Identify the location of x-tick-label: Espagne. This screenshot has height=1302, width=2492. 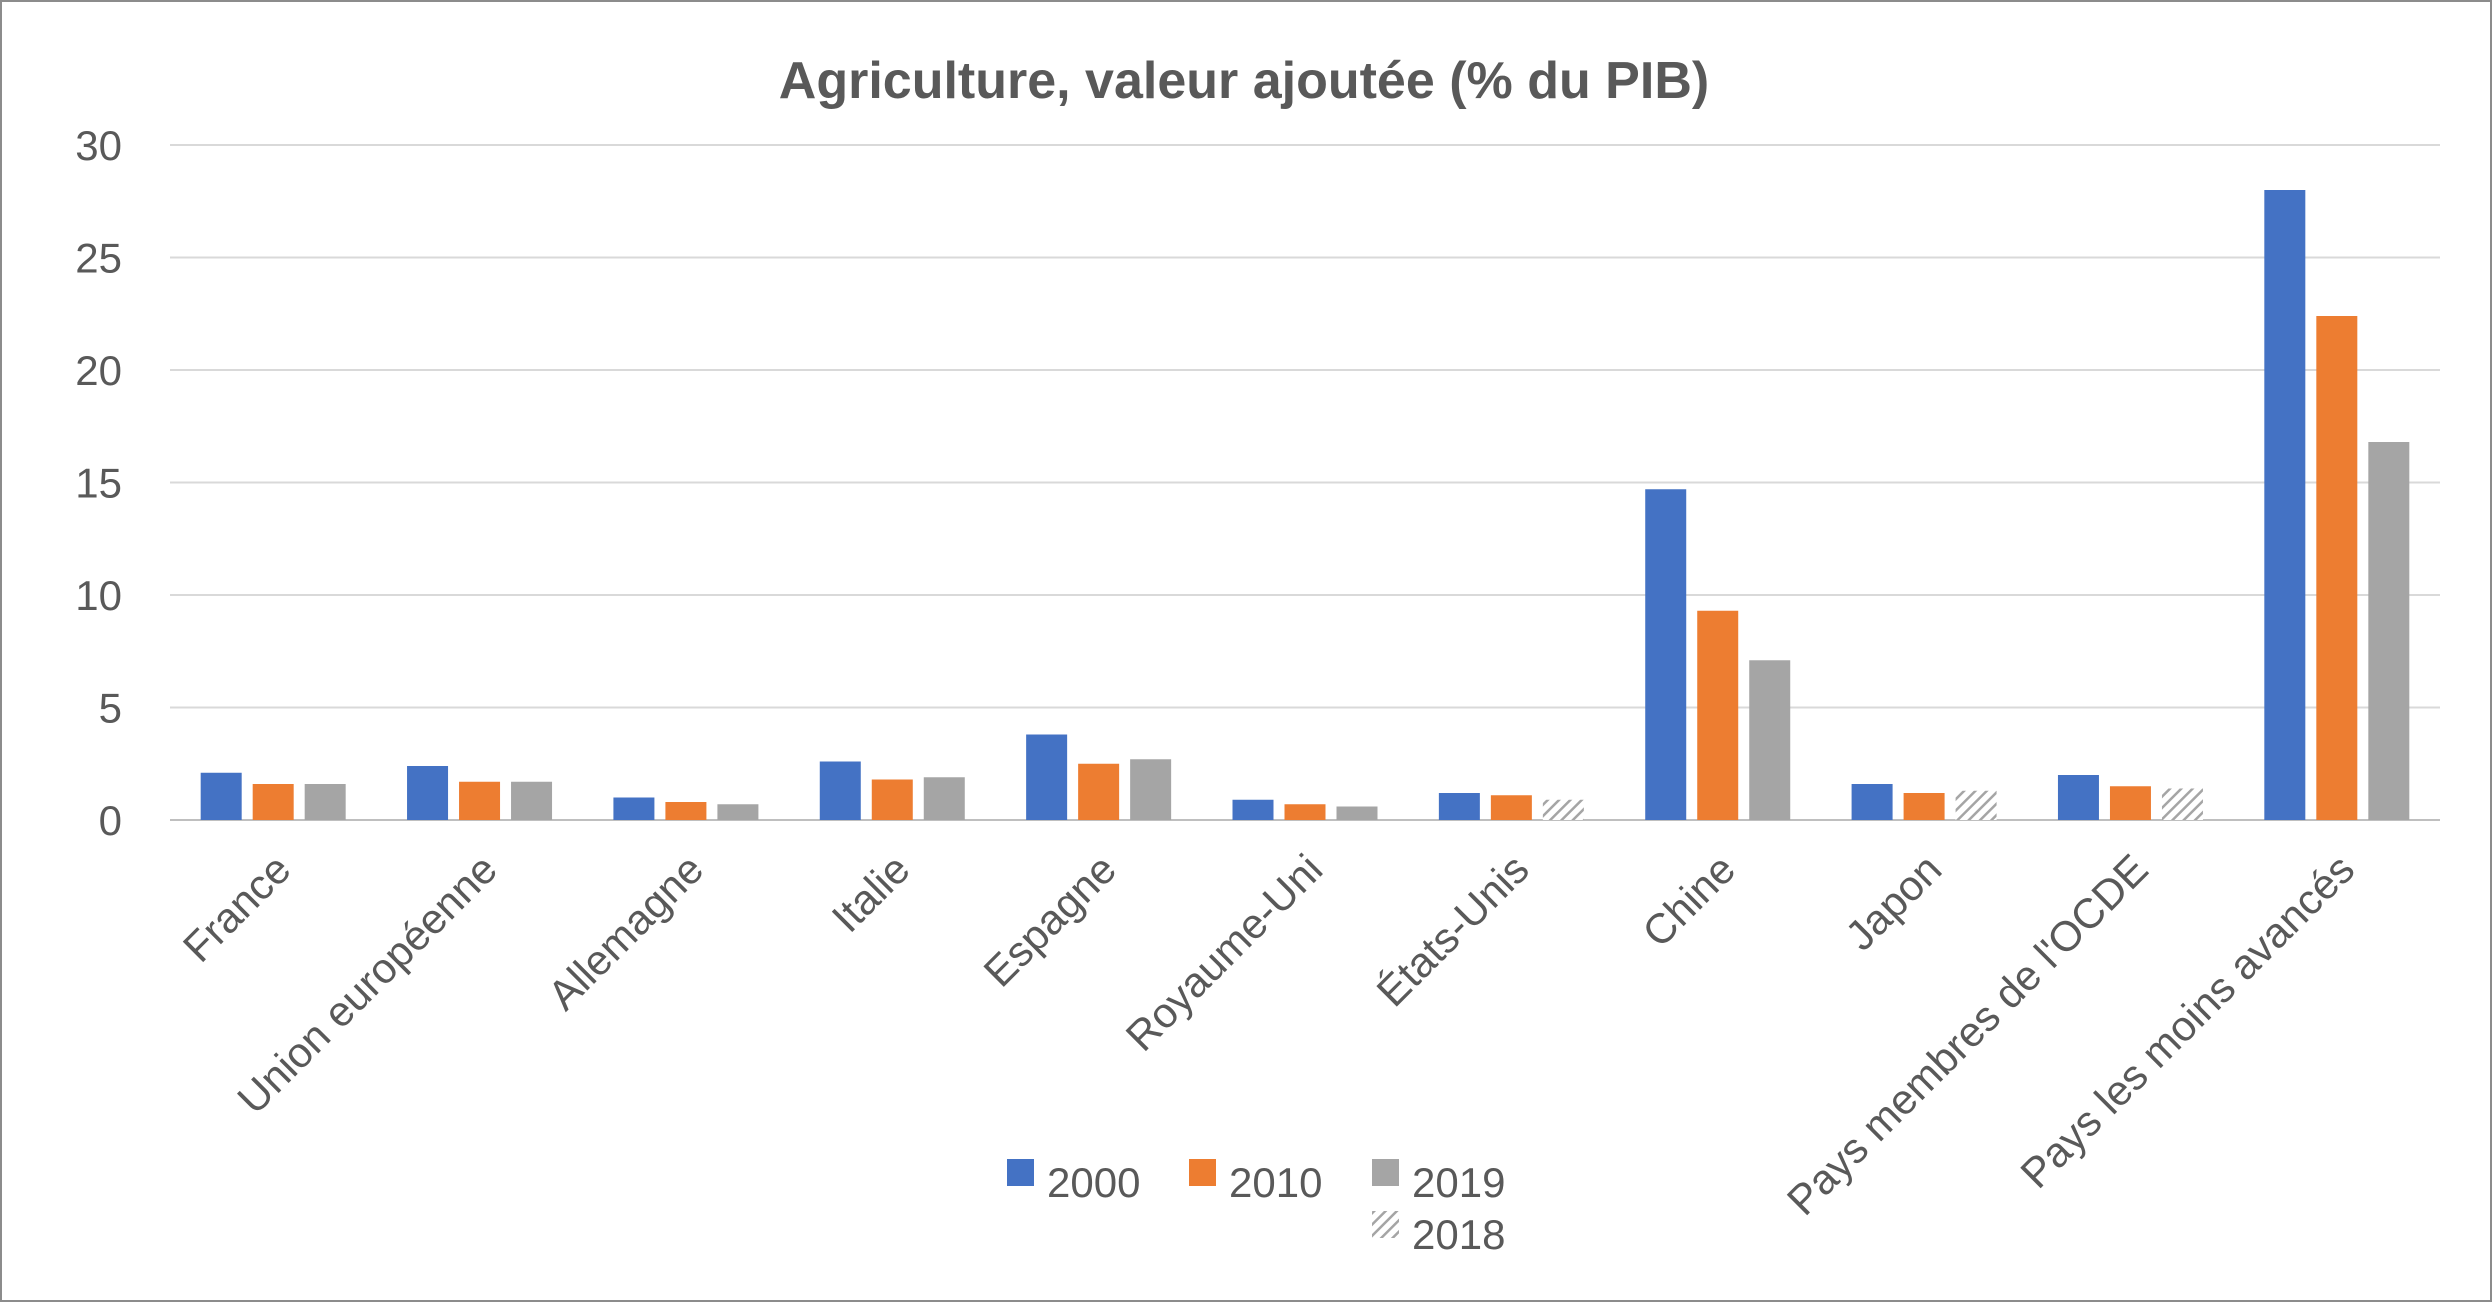
(1050, 920).